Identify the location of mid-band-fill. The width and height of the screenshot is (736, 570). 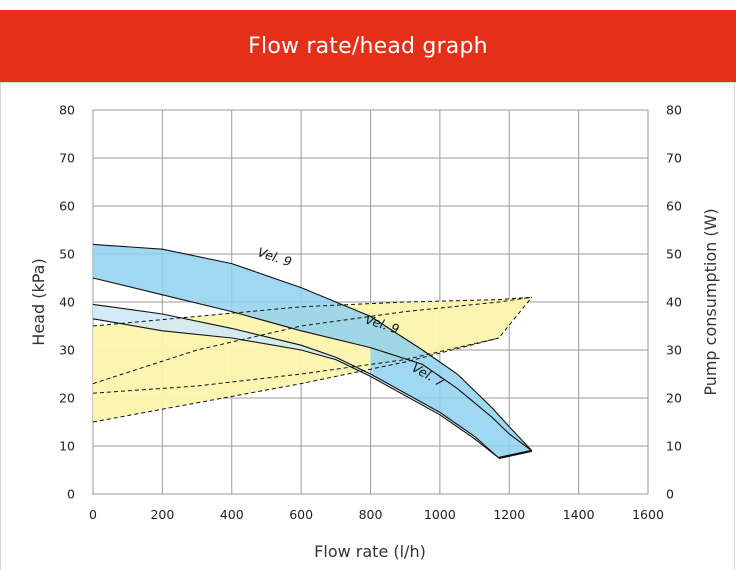
(451, 402).